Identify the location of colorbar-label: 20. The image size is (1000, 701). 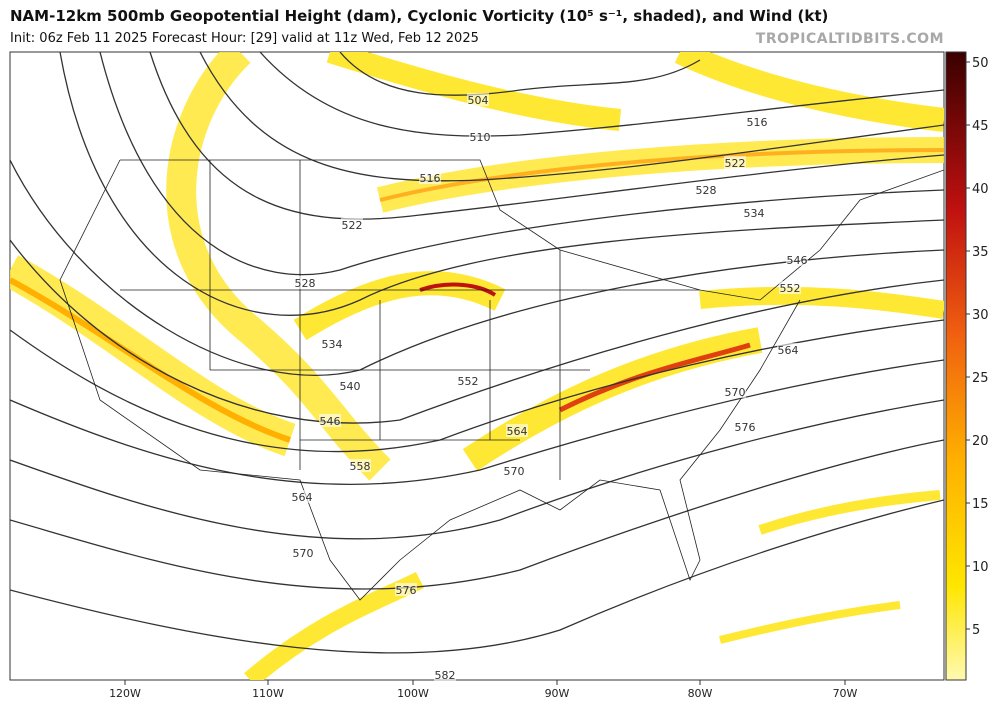
(980, 441).